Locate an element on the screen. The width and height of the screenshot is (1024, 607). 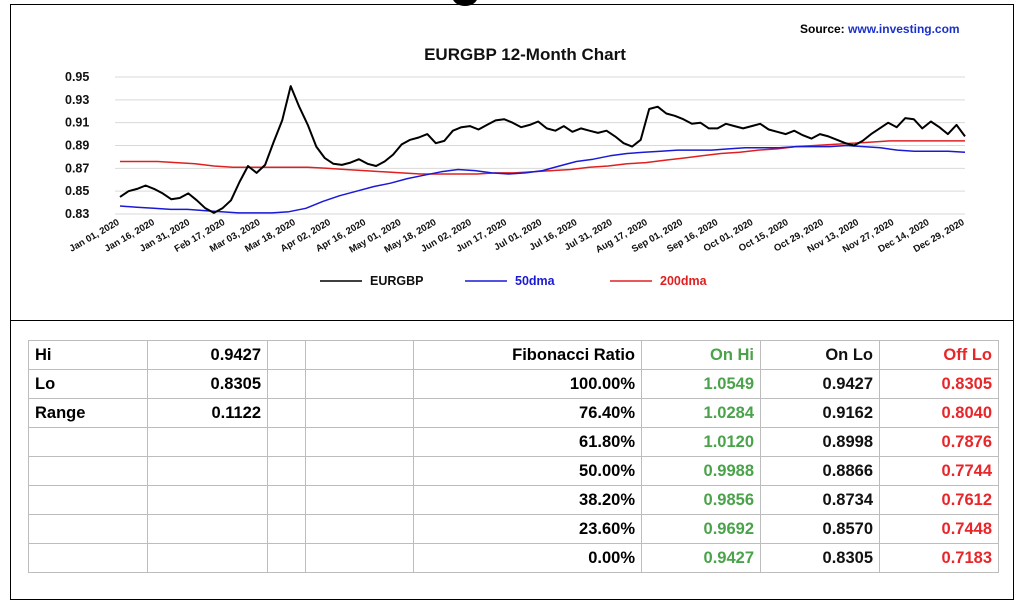
header-on-hi: On Hi is located at coordinates (701, 355).